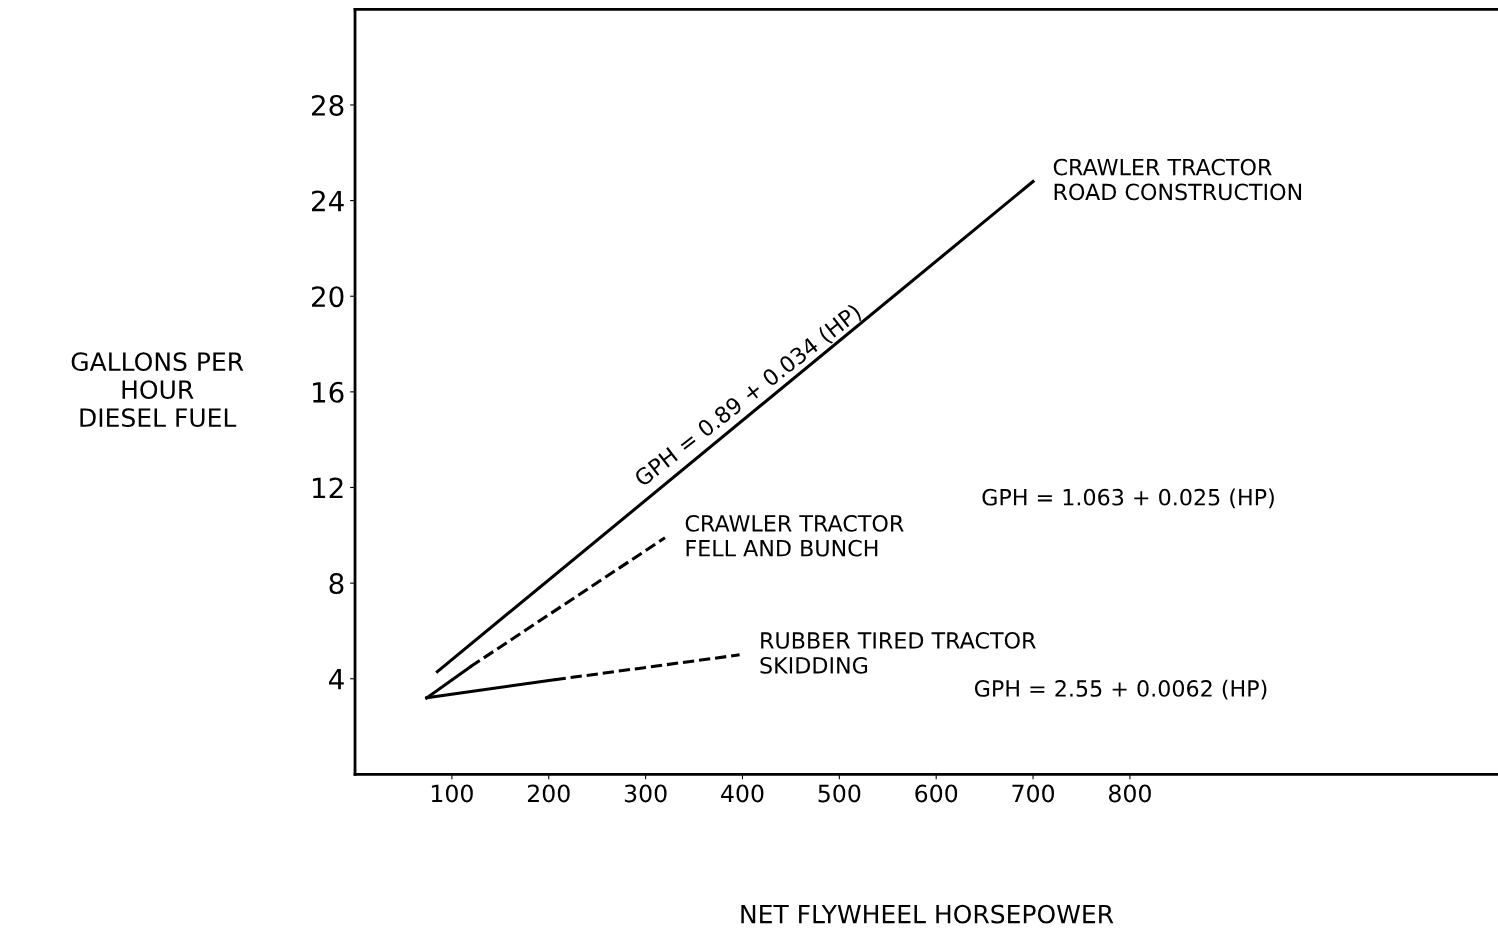  I want to click on y-tick-label: 24, so click(327, 201).